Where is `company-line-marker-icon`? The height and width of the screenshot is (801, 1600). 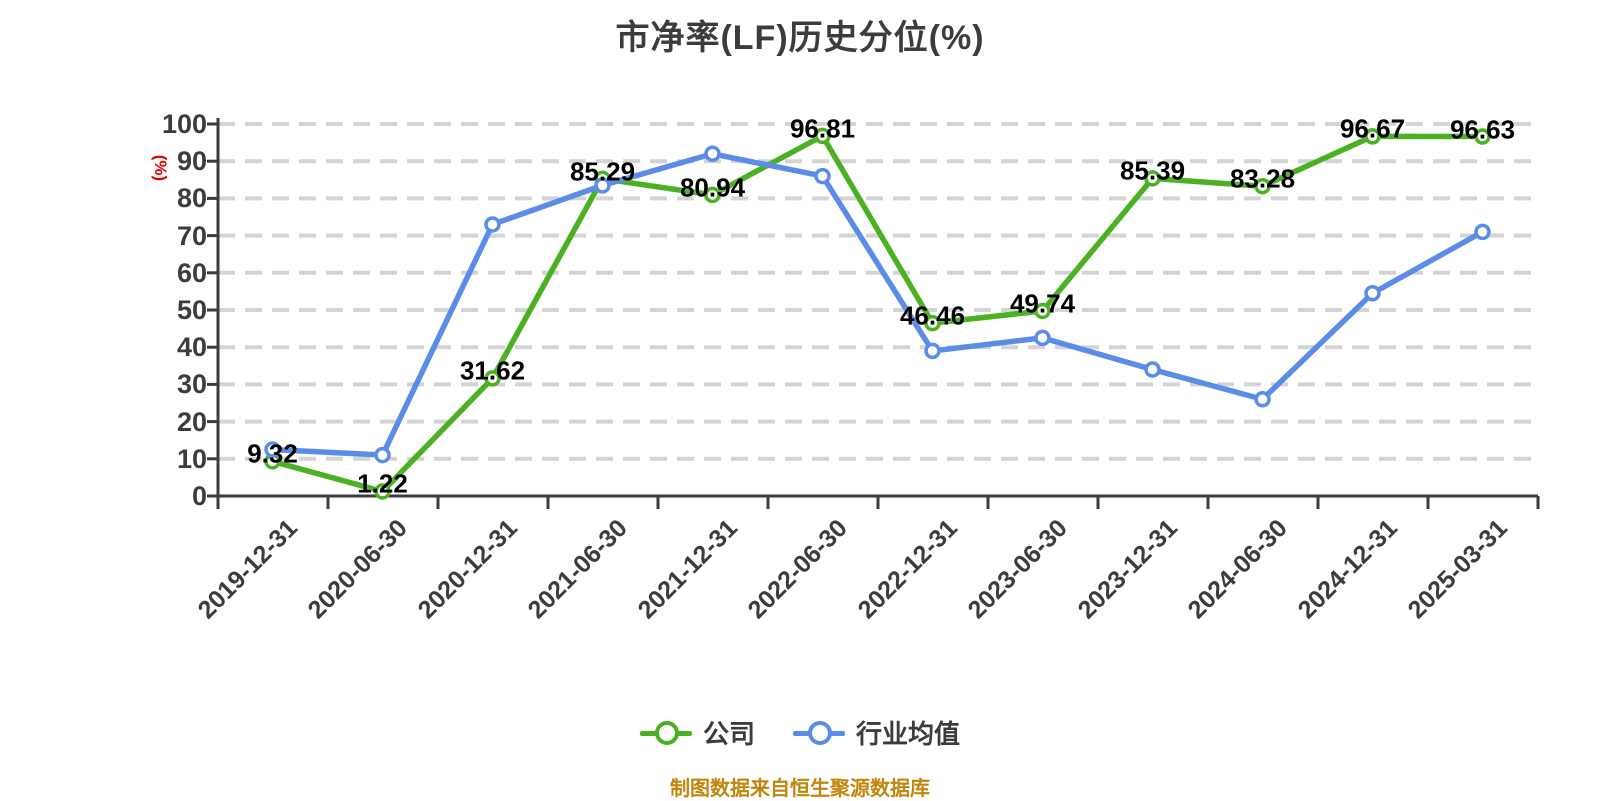
company-line-marker-icon is located at coordinates (665, 733).